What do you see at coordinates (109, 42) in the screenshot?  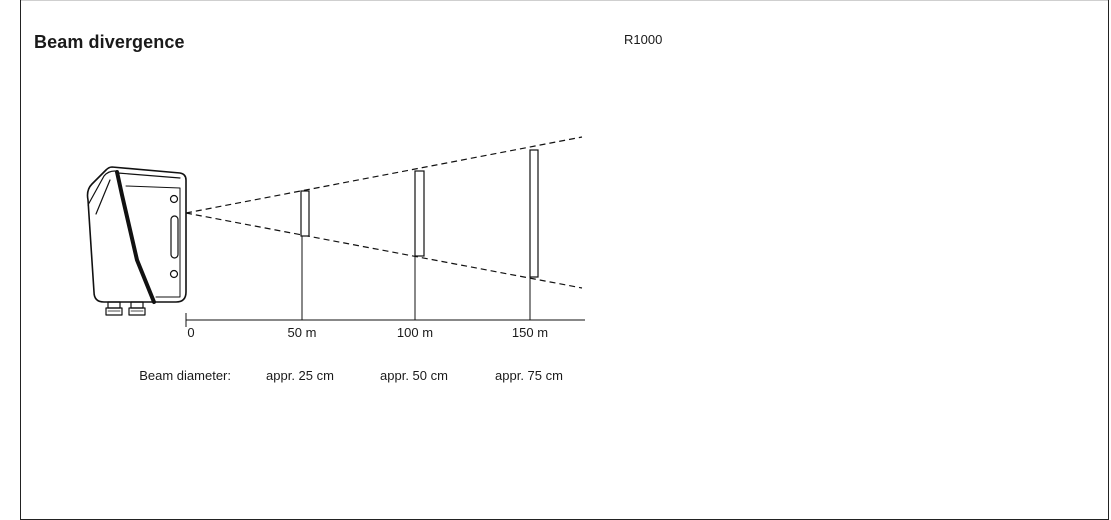 I see `figure-title: Beam divergence` at bounding box center [109, 42].